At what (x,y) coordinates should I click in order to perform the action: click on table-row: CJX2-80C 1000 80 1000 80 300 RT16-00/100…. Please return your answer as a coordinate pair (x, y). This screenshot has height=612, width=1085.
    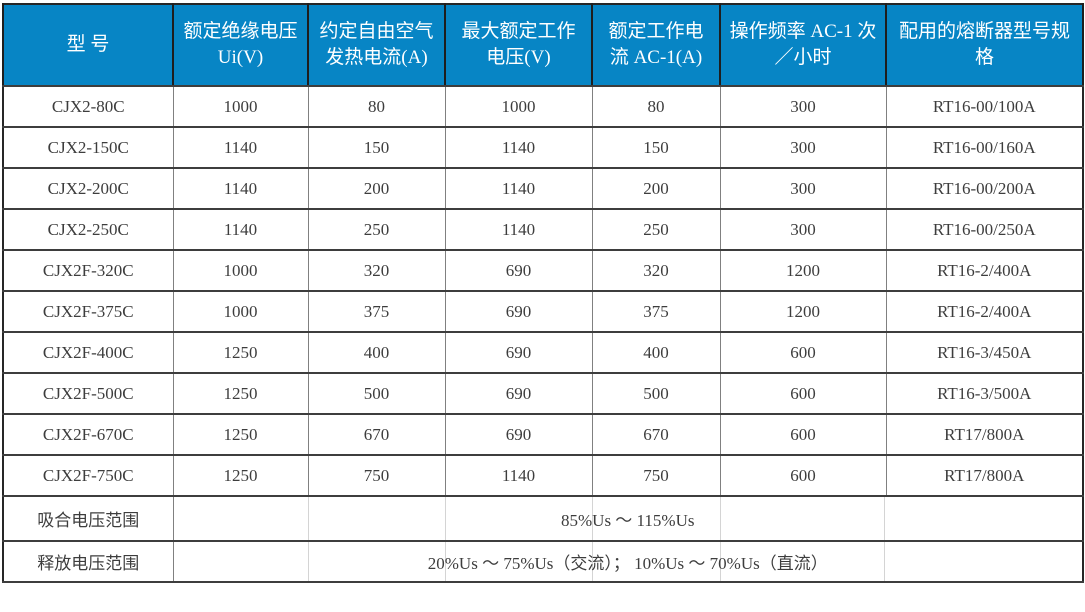
    Looking at the image, I should click on (543, 106).